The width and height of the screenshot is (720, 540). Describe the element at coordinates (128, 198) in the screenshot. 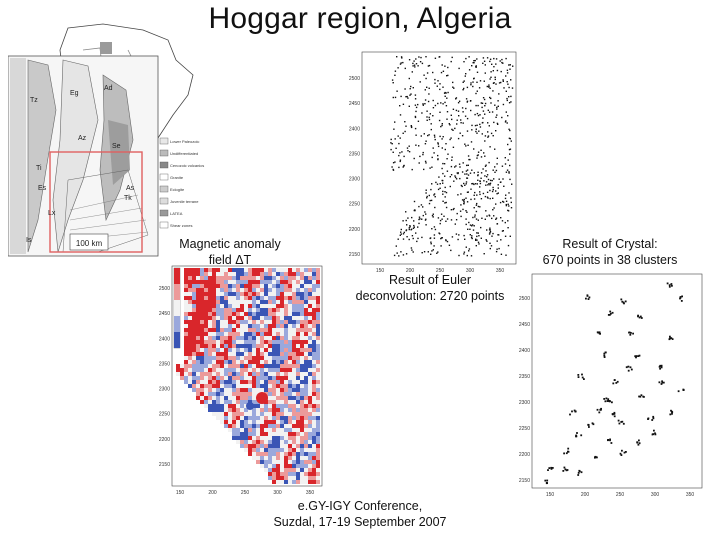

I see `geology-map-label: Tk` at that location.